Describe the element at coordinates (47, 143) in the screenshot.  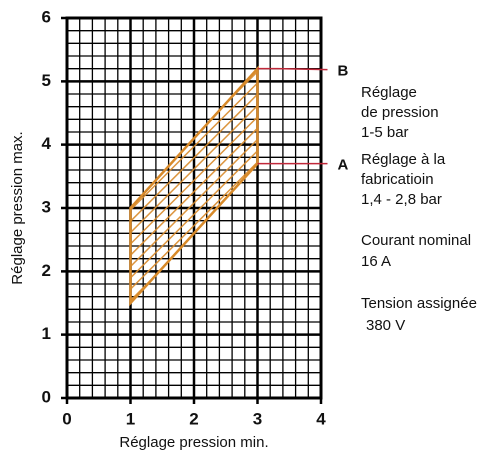
I see `y-tick-label: 4` at that location.